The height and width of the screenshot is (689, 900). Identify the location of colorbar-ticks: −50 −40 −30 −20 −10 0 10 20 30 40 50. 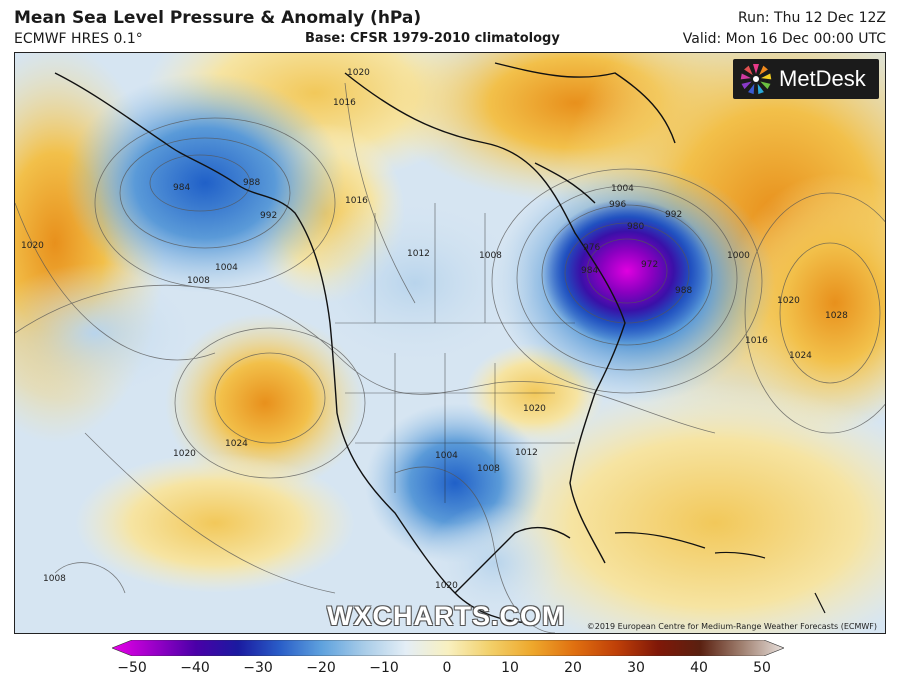
(450, 670).